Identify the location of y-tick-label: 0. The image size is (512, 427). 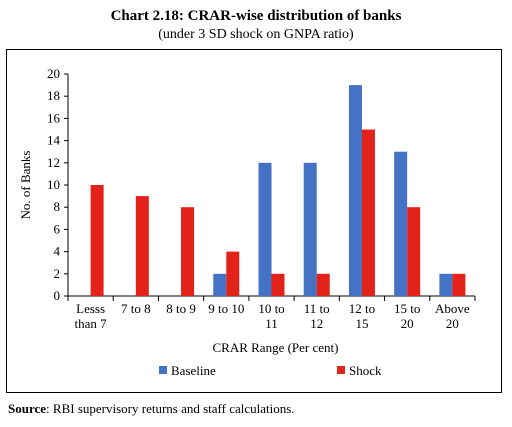
(57, 295).